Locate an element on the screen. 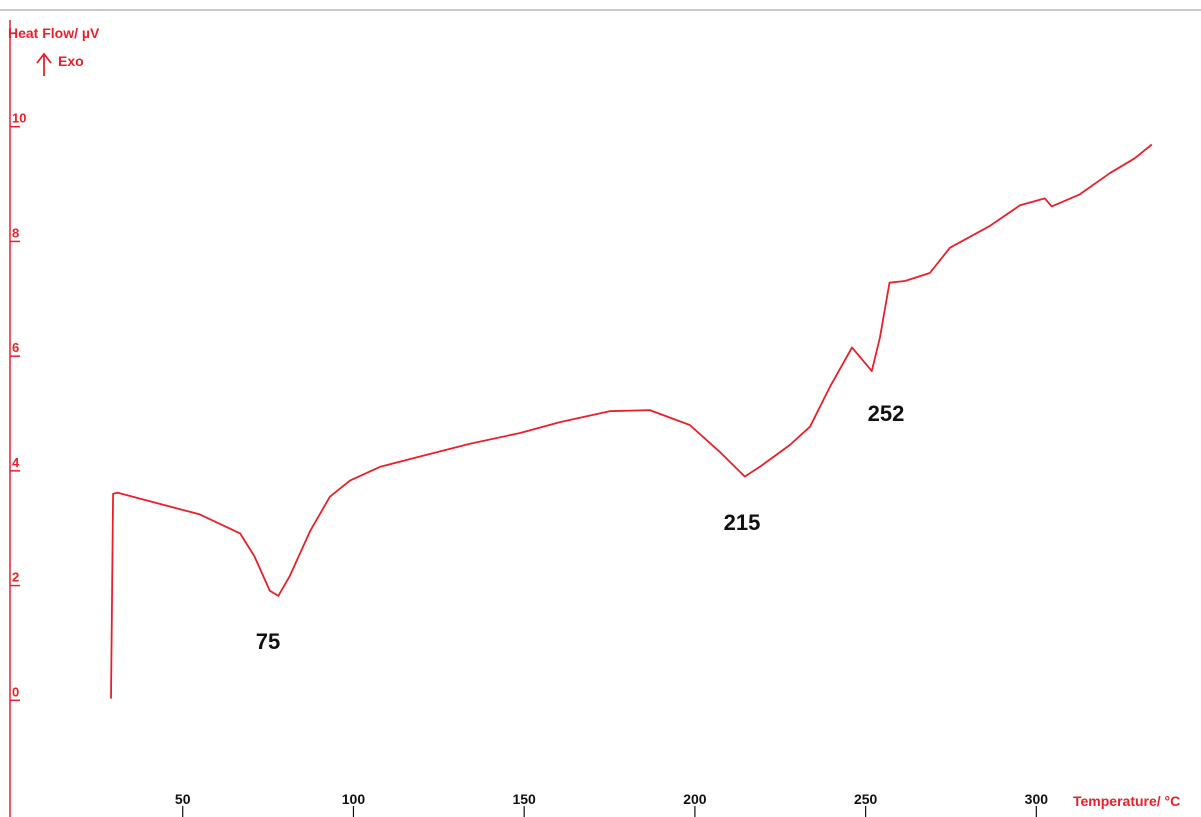 The height and width of the screenshot is (817, 1201). annotation: 75 is located at coordinates (268, 641).